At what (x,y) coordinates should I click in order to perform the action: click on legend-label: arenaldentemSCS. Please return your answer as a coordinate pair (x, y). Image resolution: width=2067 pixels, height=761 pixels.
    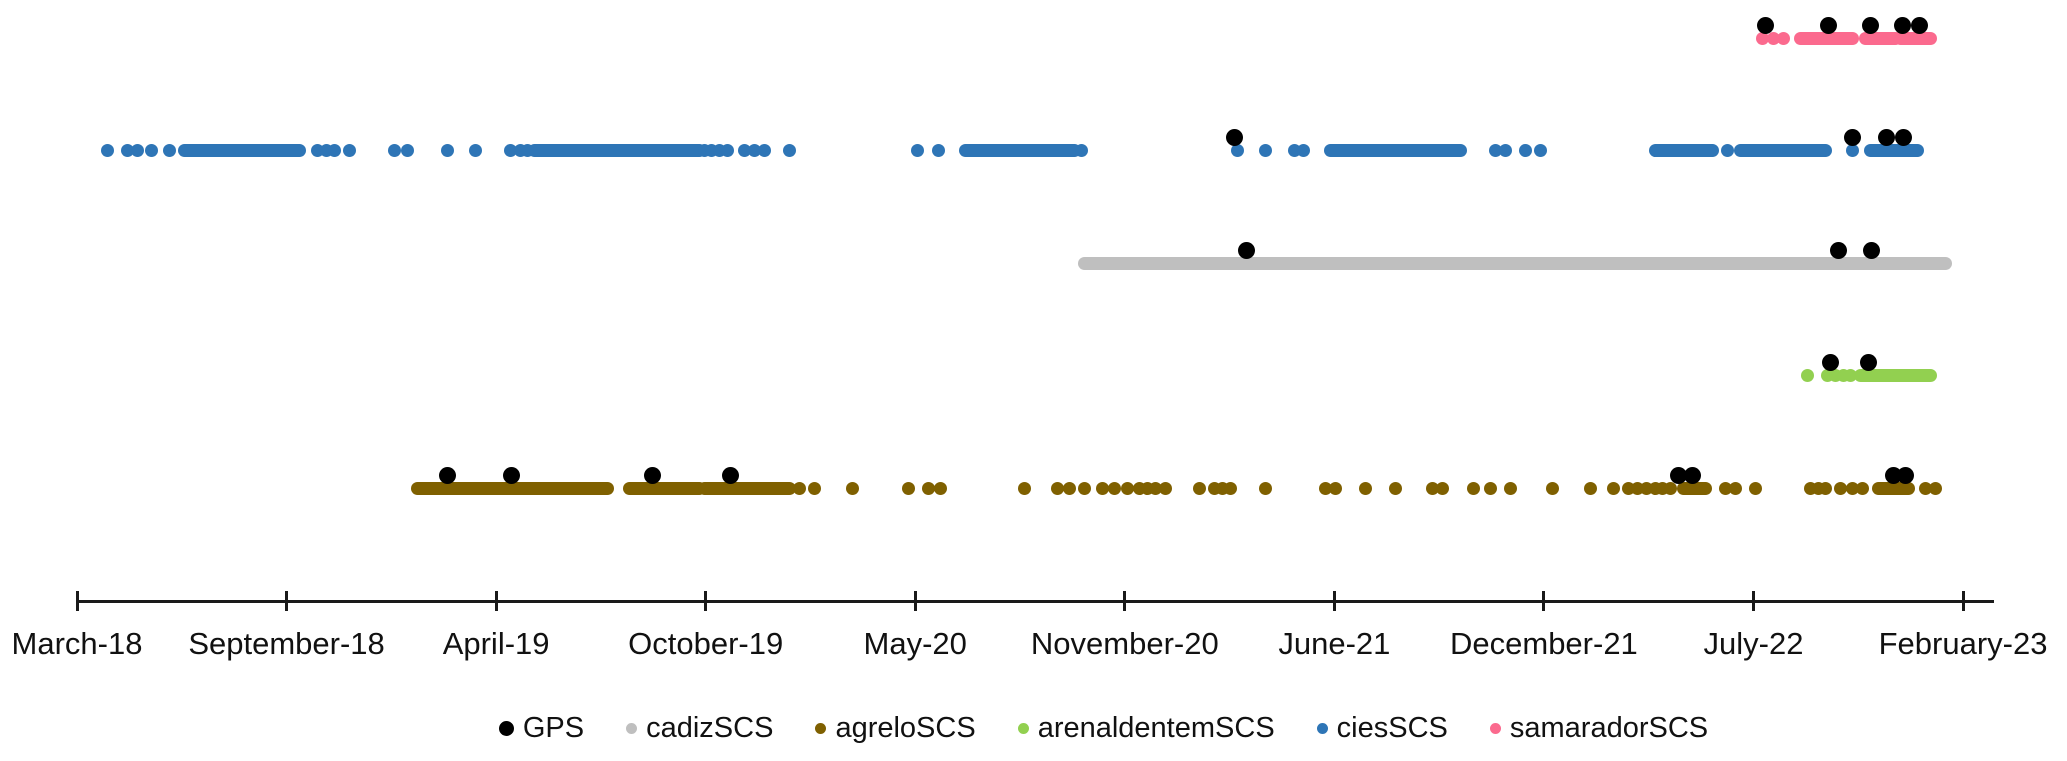
    Looking at the image, I should click on (1156, 728).